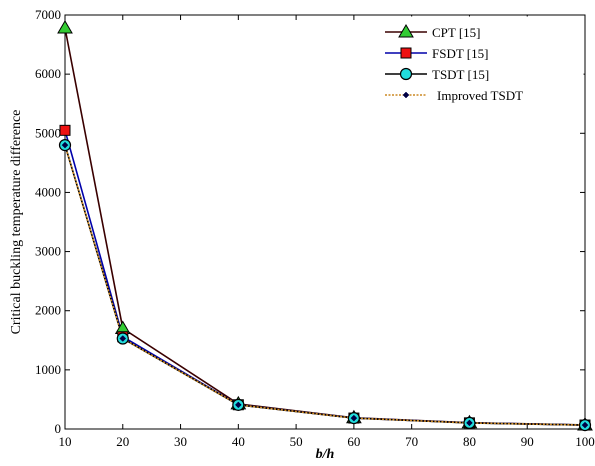 The width and height of the screenshot is (595, 466). Describe the element at coordinates (238, 441) in the screenshot. I see `x-tick-label: 40` at that location.